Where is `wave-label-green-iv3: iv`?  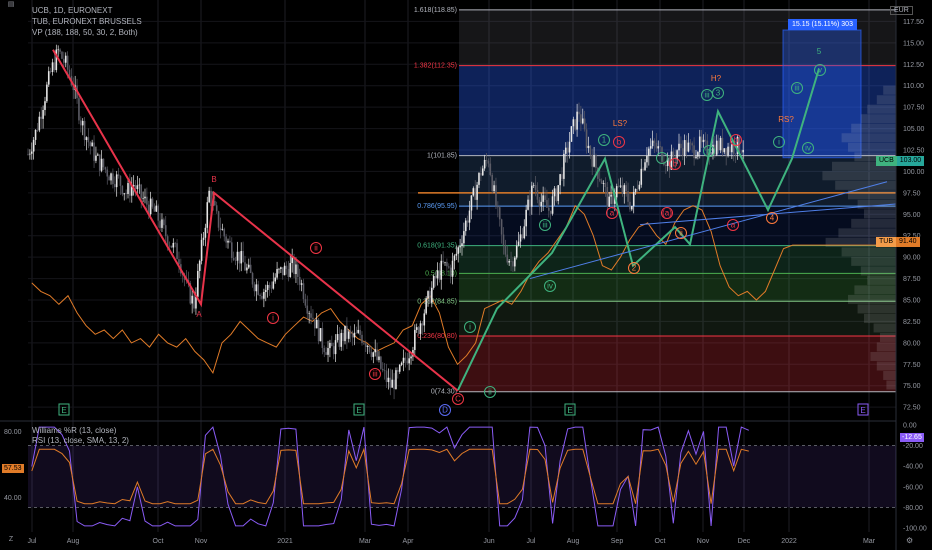 wave-label-green-iv3: iv is located at coordinates (808, 148).